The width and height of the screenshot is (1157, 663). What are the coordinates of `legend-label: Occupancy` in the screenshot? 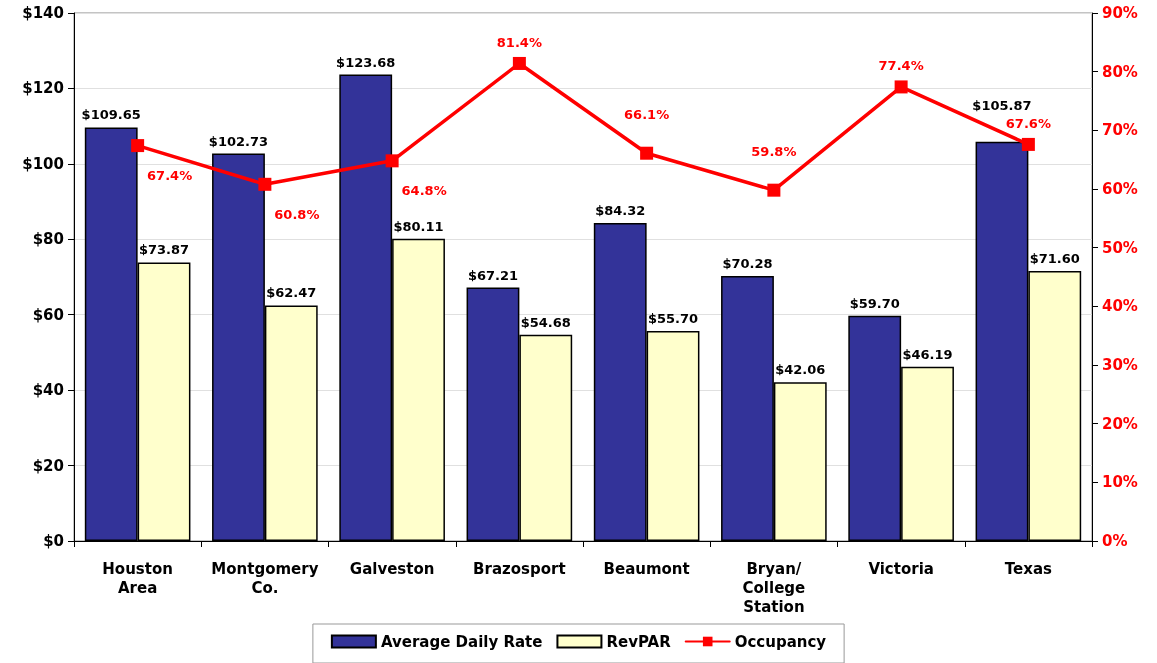 It's located at (780, 641).